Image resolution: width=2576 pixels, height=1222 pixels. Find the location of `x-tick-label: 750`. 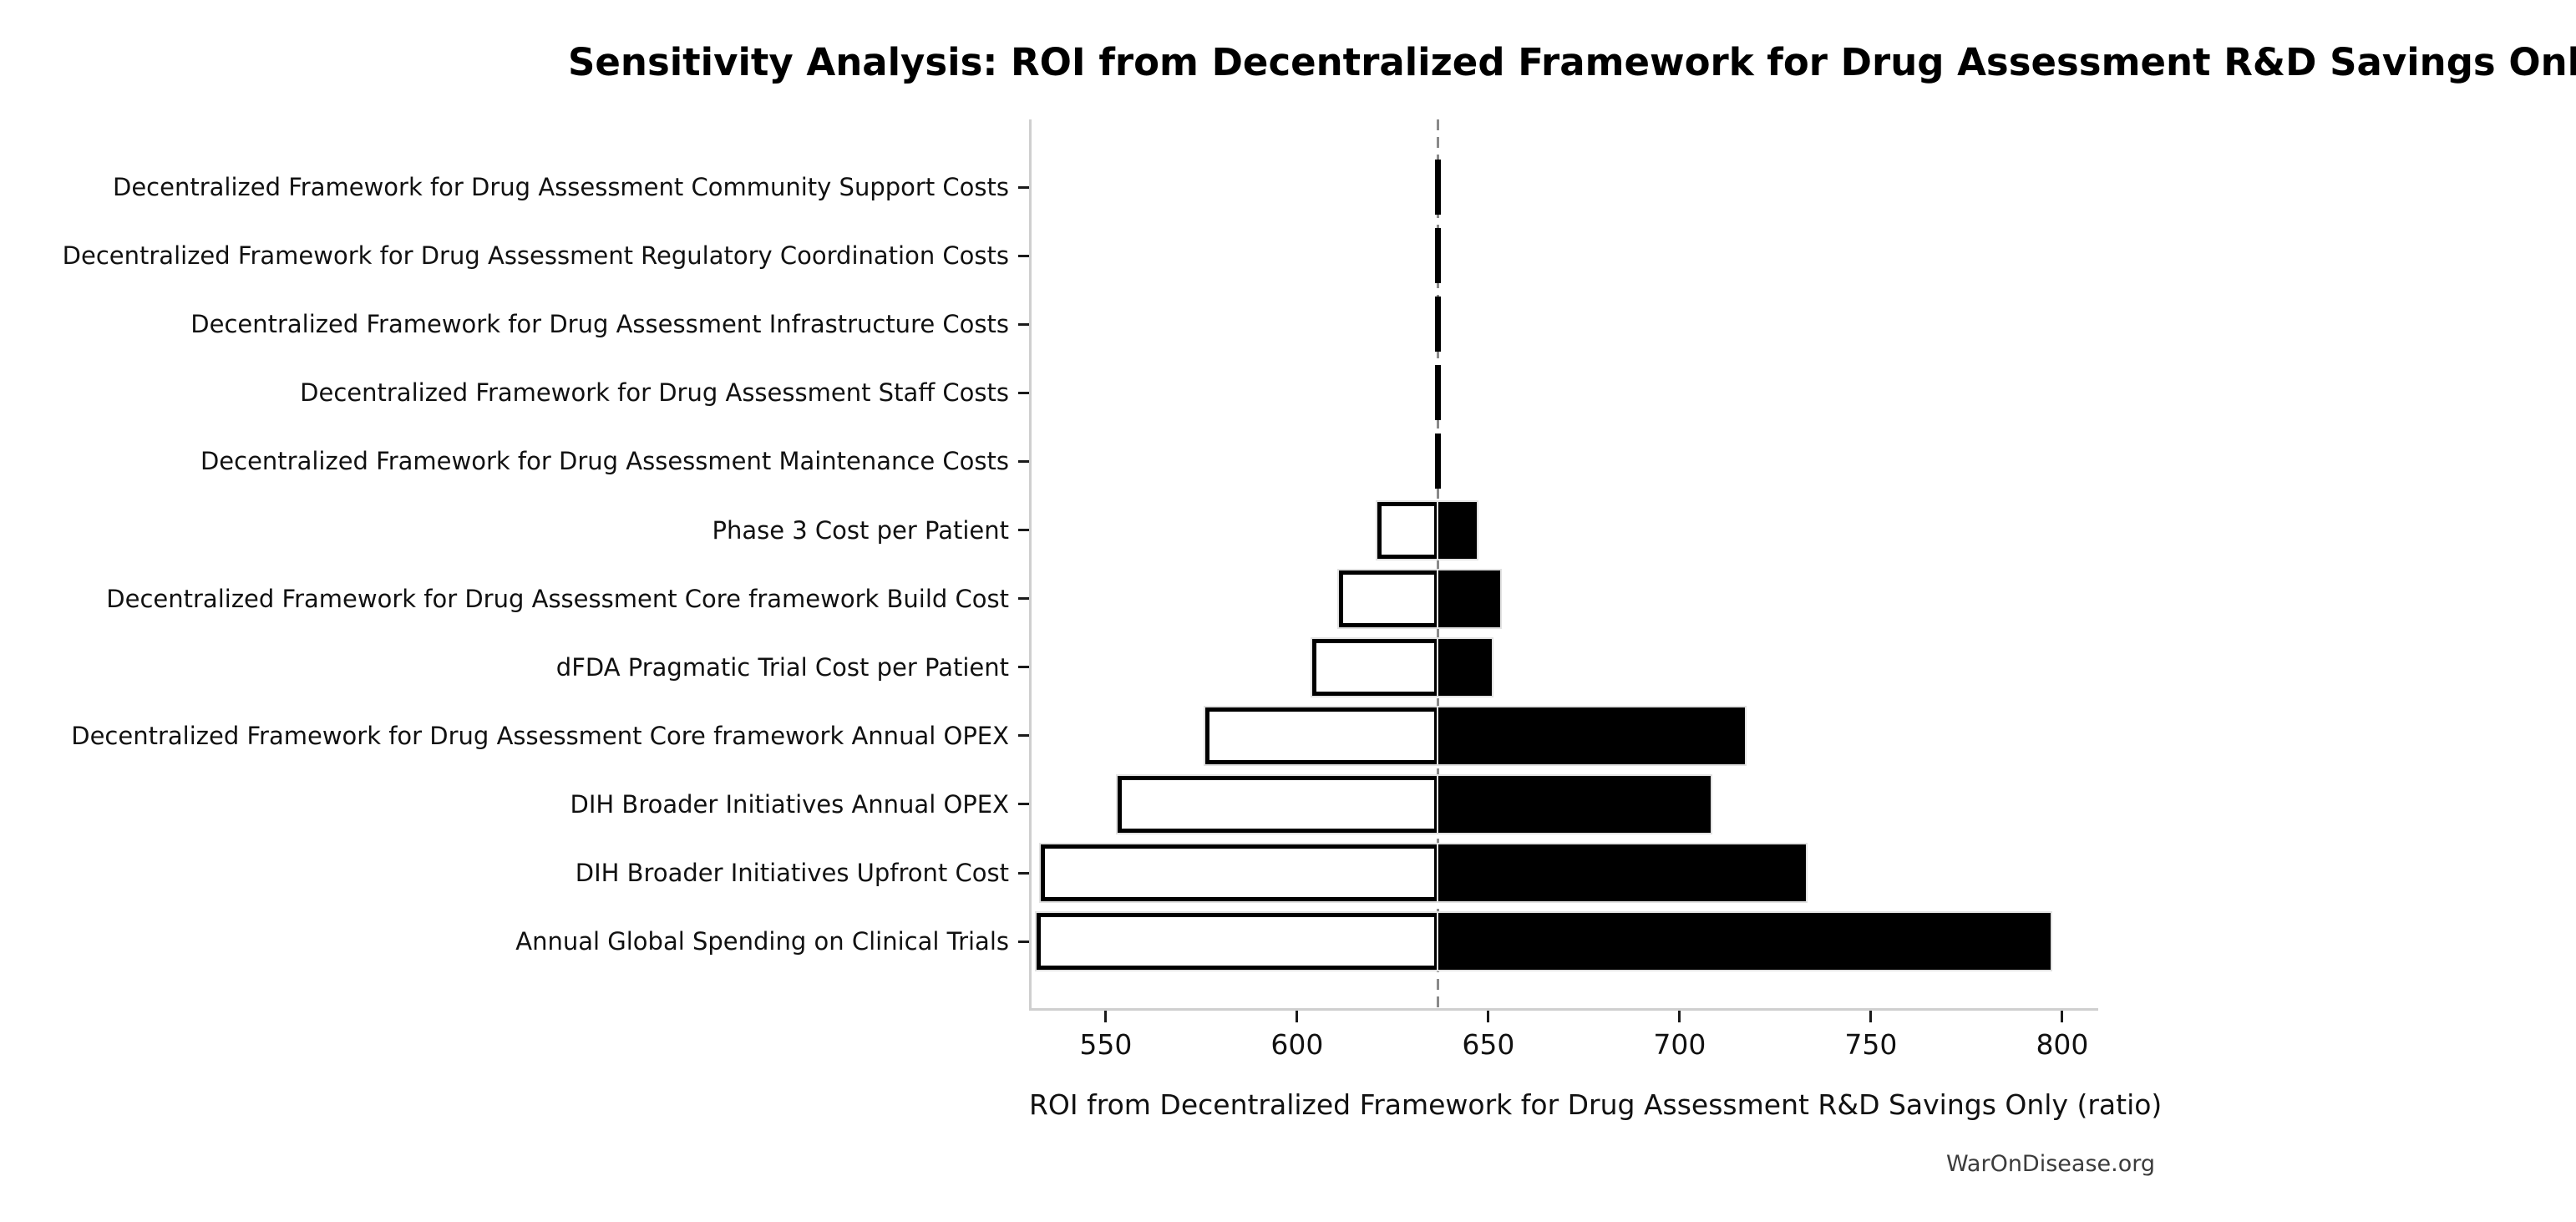

x-tick-label: 750 is located at coordinates (1871, 1044).